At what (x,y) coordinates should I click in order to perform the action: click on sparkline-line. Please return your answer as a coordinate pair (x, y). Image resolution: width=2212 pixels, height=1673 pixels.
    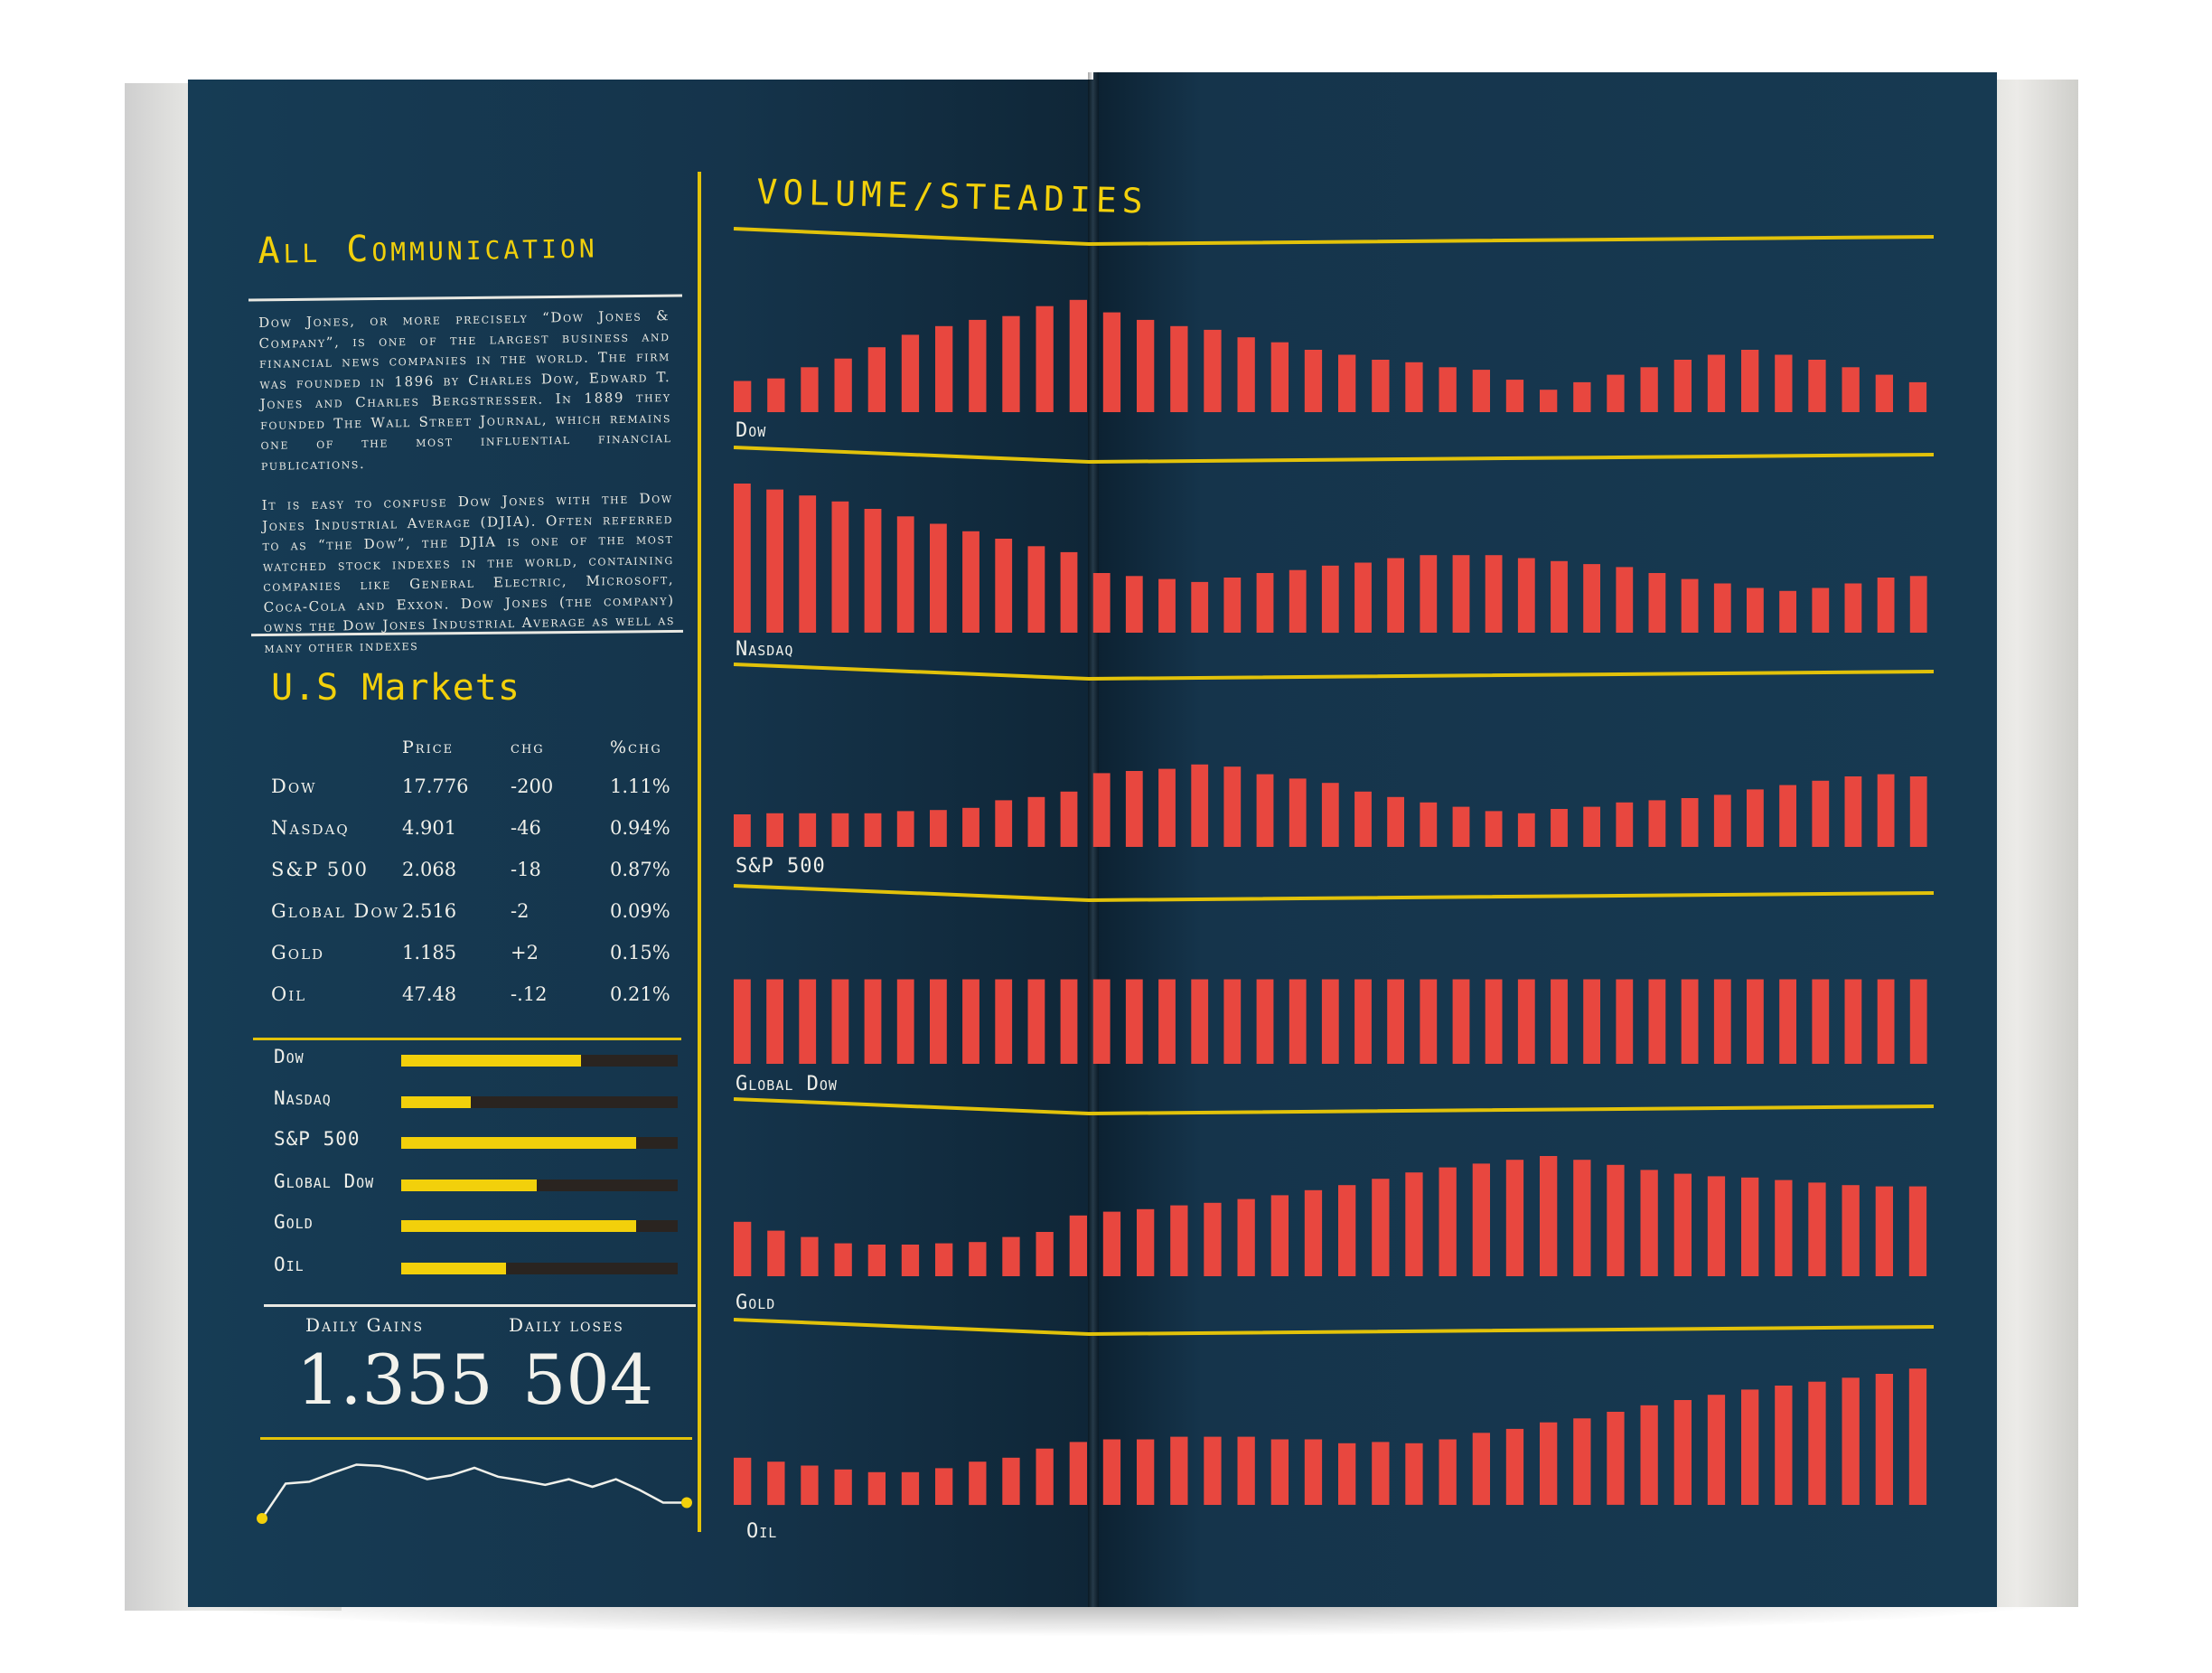
    Looking at the image, I should click on (473, 1491).